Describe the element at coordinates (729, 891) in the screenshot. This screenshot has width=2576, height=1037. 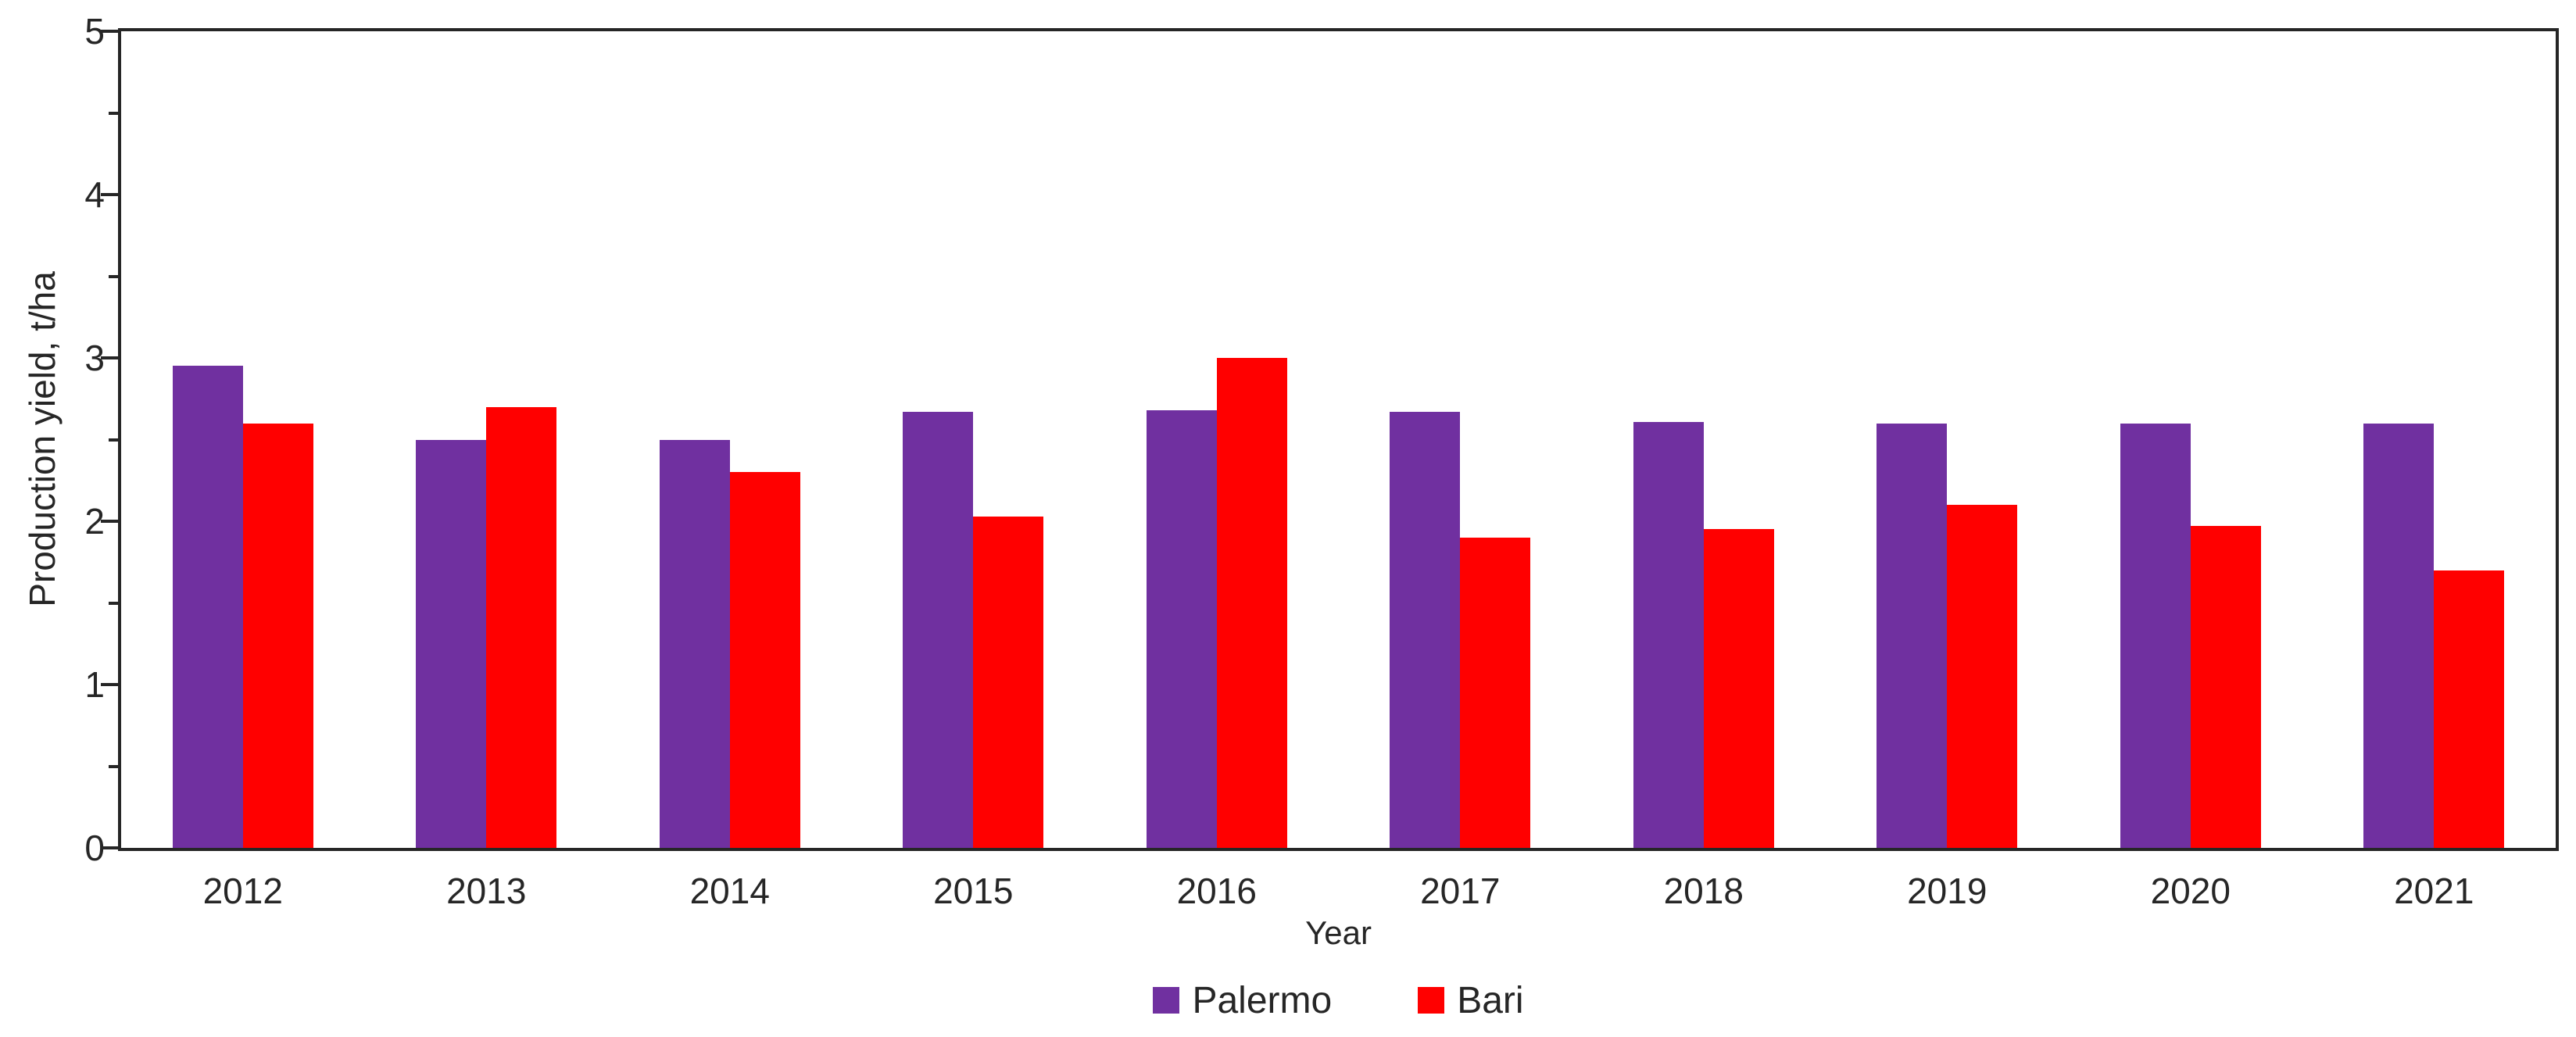
I see `x-axis-label-2014: 2014` at that location.